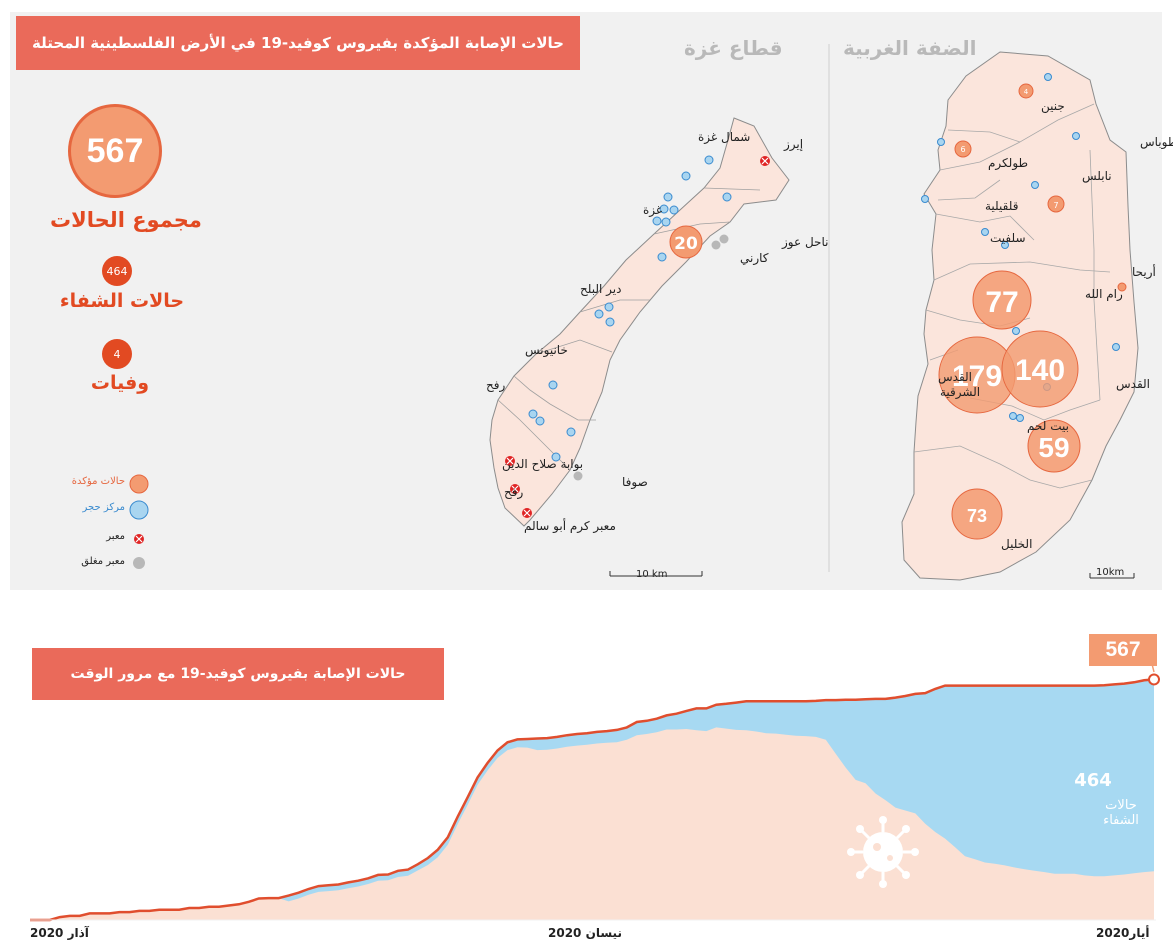  I want to click on svg-text: 179, so click(977, 376).